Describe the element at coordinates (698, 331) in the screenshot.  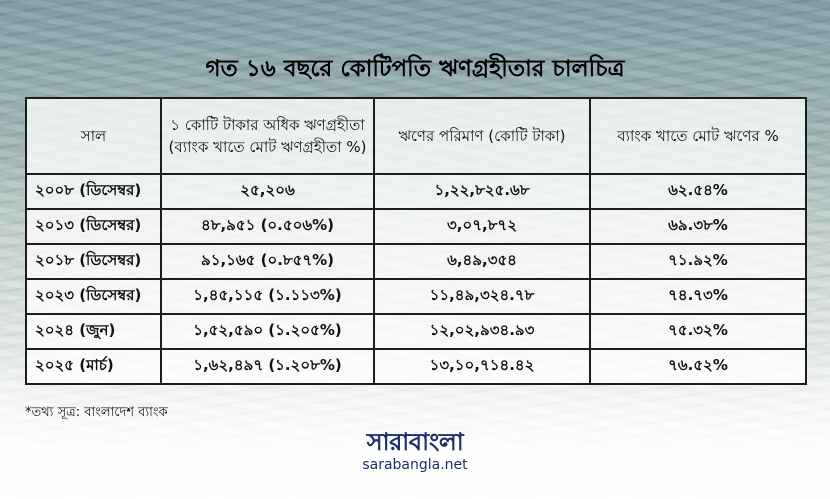
I see `cell-share: ৭৫.৩২%` at that location.